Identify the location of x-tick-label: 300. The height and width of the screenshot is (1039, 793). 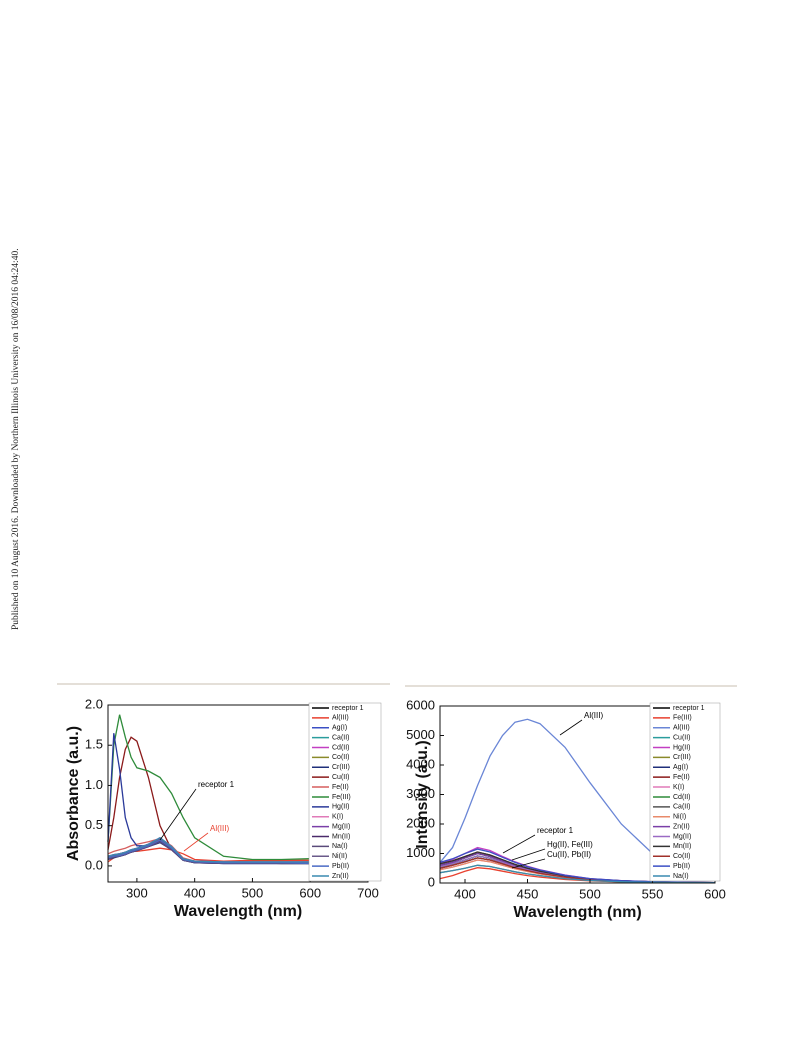
(137, 892).